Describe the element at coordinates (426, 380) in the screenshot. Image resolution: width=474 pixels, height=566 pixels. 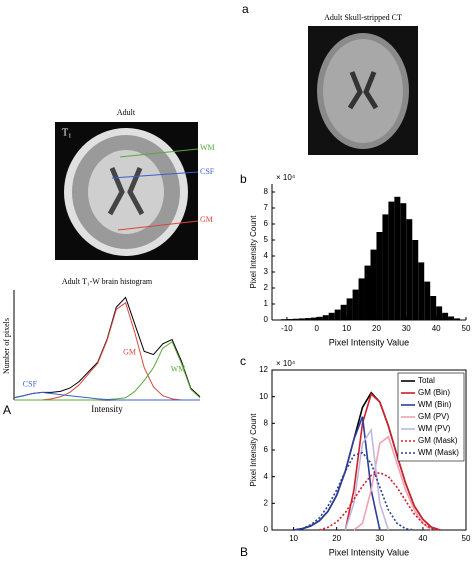
I see `legend-label: Total` at that location.